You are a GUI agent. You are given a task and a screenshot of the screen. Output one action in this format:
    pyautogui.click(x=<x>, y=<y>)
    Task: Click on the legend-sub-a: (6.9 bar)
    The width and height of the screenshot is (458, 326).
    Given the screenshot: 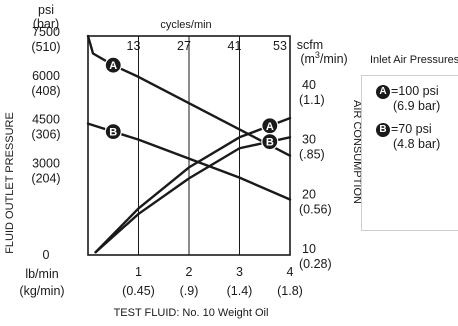 What is the action you would take?
    pyautogui.click(x=417, y=105)
    